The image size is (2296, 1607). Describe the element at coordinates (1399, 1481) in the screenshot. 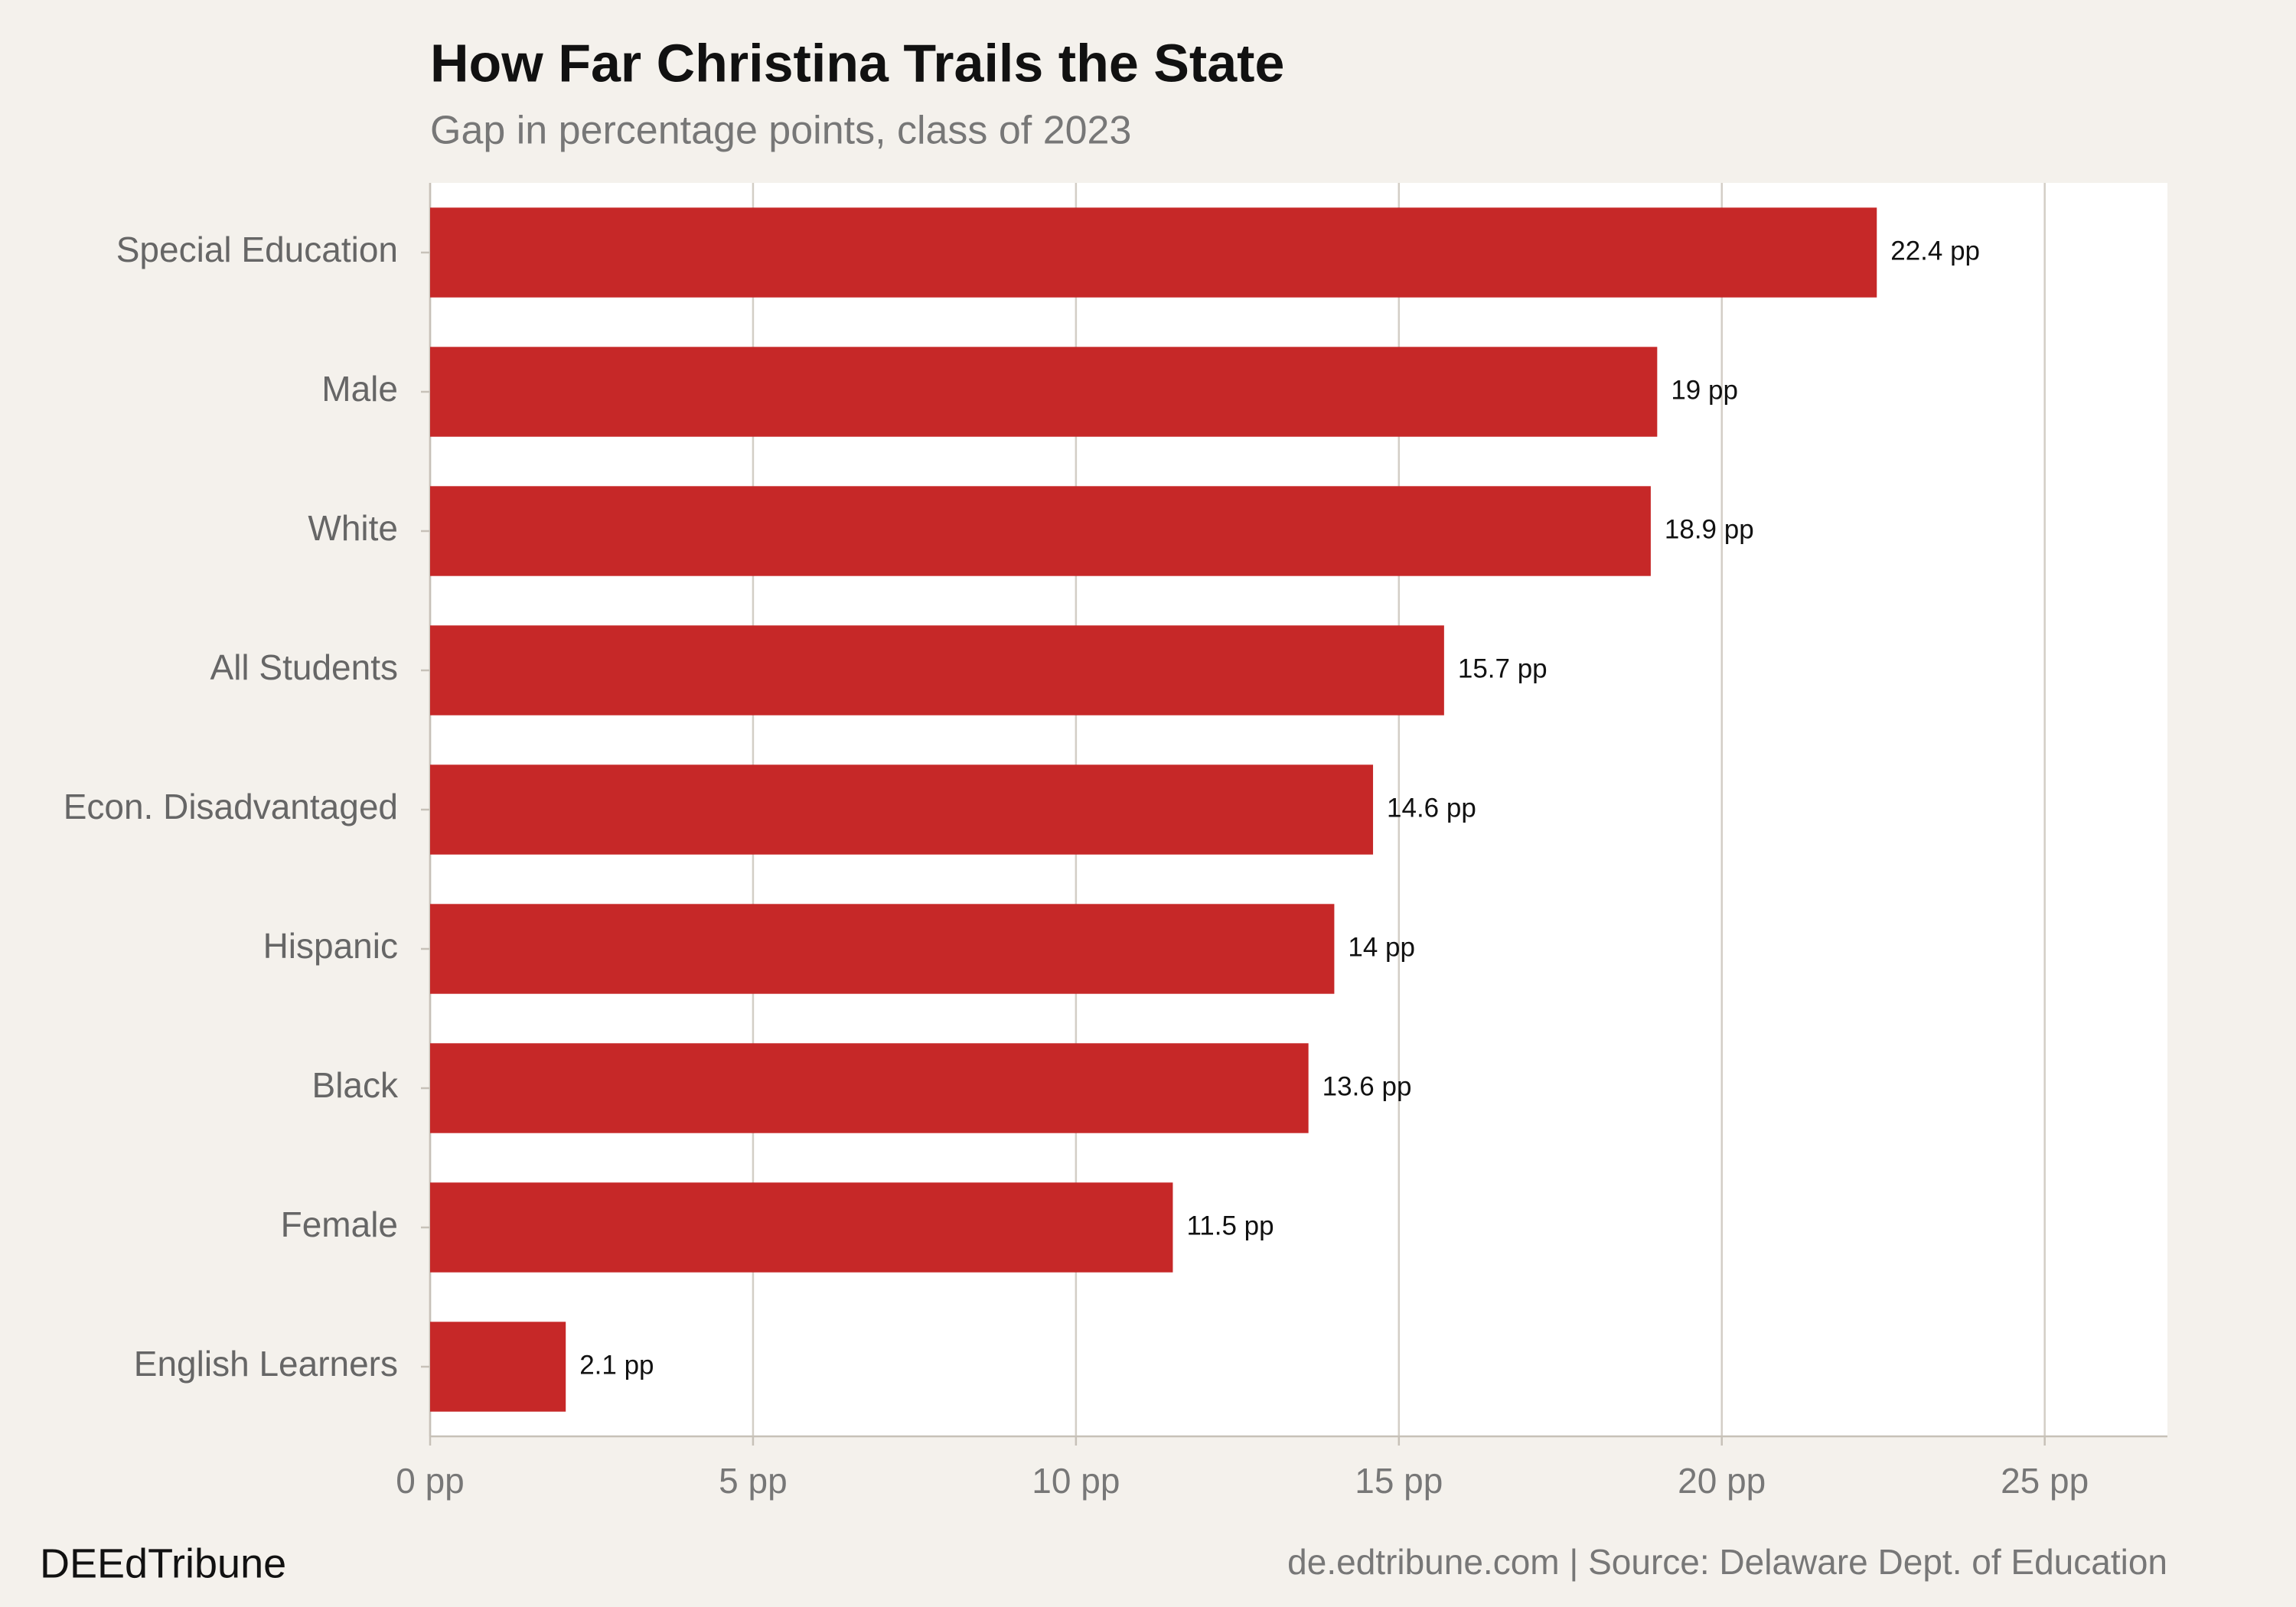

I see `x-tick-label: 15 pp` at that location.